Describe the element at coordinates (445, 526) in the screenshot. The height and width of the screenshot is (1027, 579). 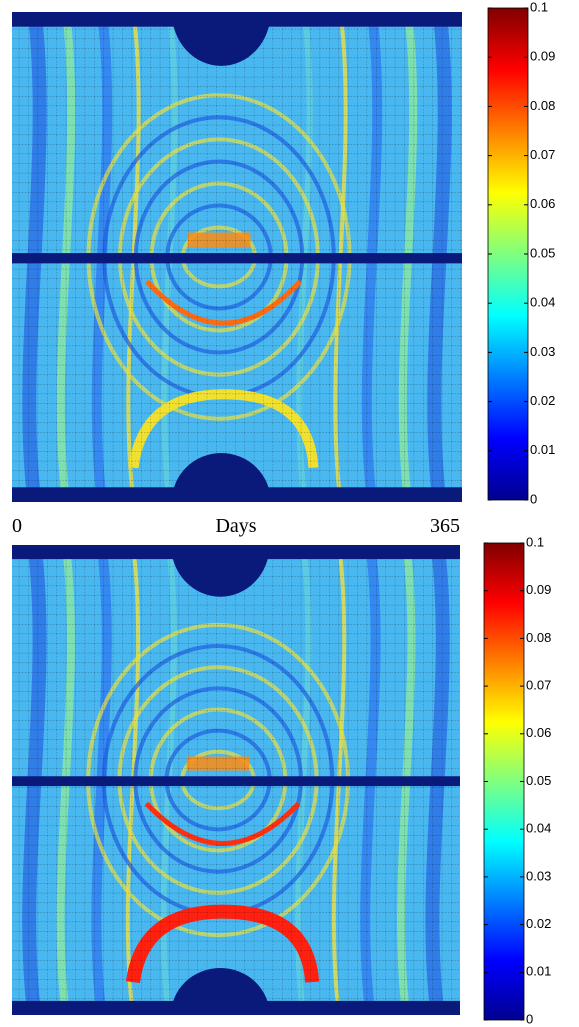
I see `x-tick-label: 365` at that location.